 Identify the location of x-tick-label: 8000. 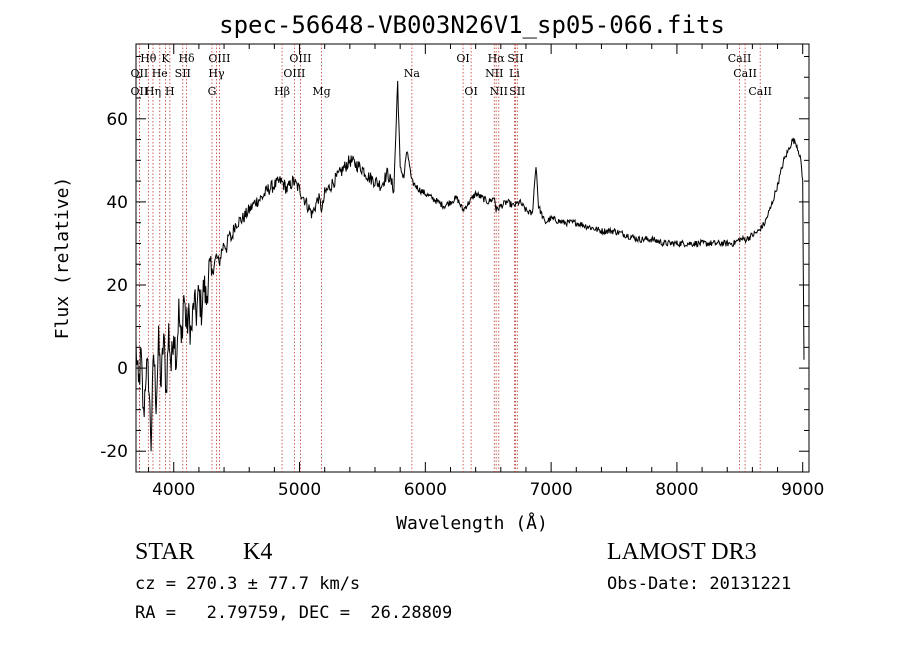
(676, 490).